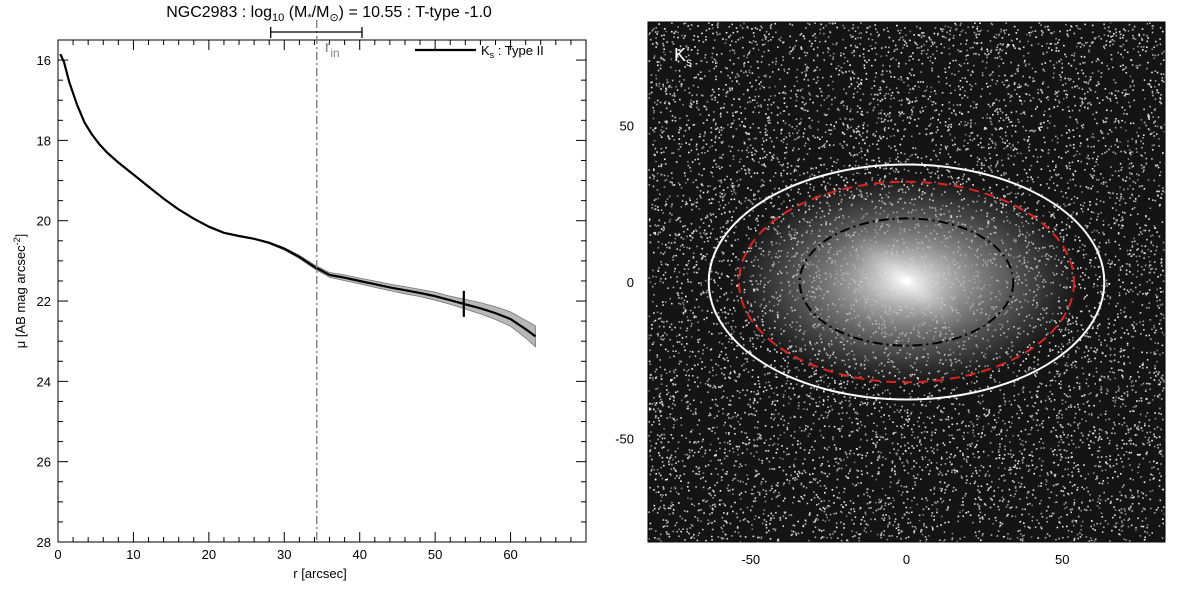 This screenshot has height=590, width=1181. I want to click on ellipse-red-dashed, so click(906, 282).